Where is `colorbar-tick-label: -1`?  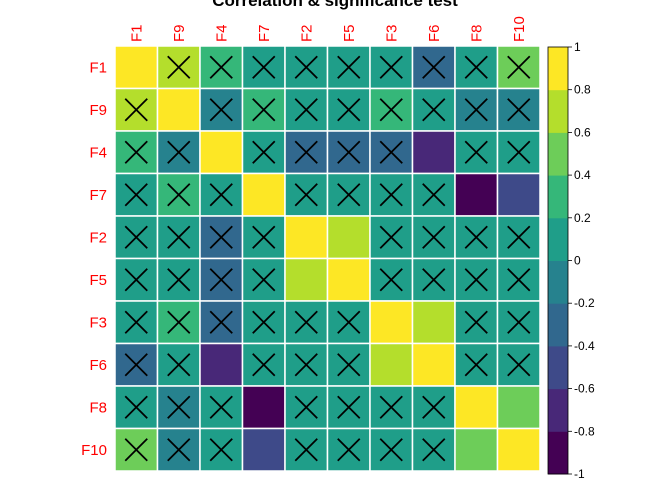 colorbar-tick-label: -1 is located at coordinates (579, 473).